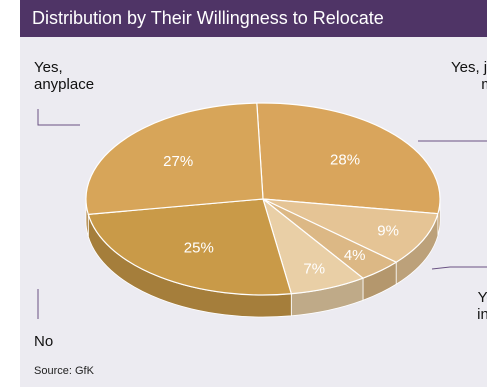  I want to click on value-label-4: 25%, so click(199, 247).